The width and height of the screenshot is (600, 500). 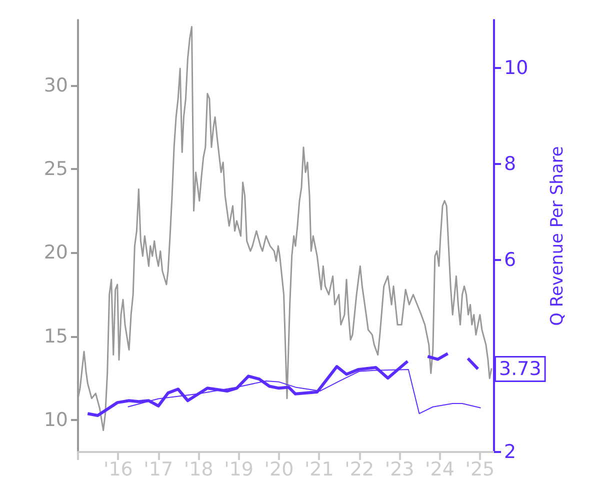 I want to click on y2-tick-label: 6, so click(x=510, y=260).